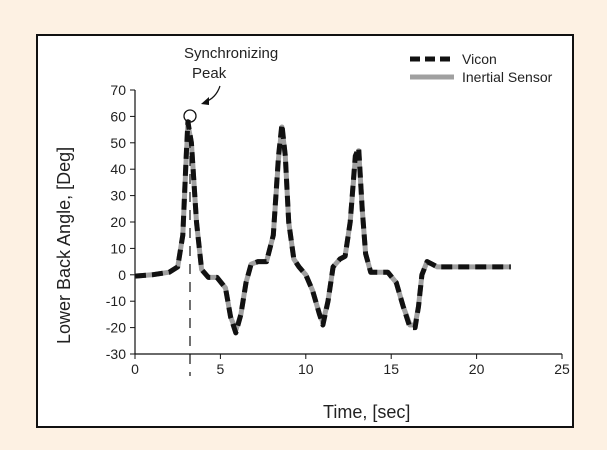  I want to click on x-axis-title: Time, [sec], so click(366, 412).